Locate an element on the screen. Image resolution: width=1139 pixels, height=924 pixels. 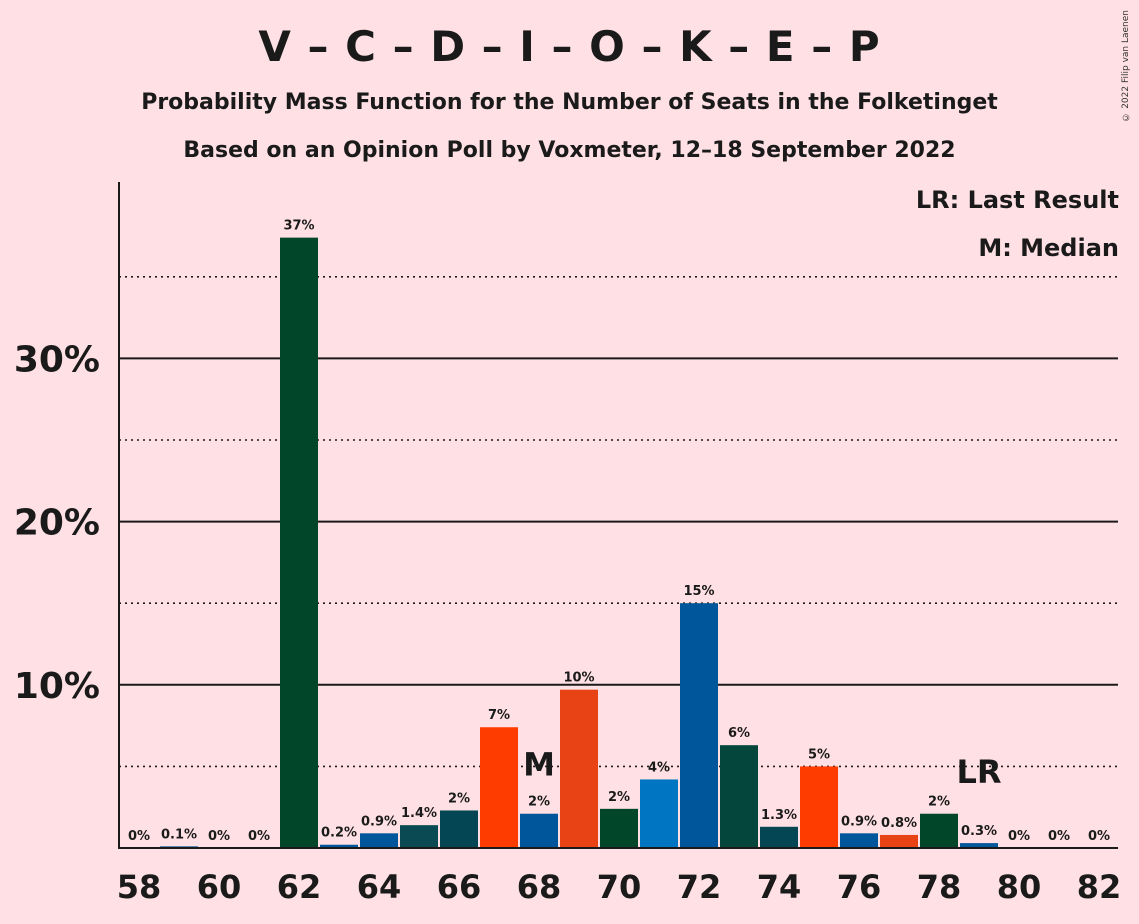
x-tick-label: 62 is located at coordinates (299, 887).